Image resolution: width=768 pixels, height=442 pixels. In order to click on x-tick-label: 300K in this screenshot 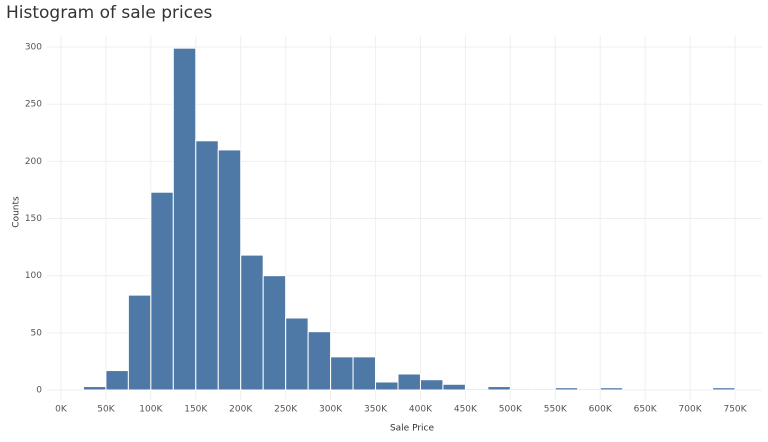, I will do `click(331, 410)`.